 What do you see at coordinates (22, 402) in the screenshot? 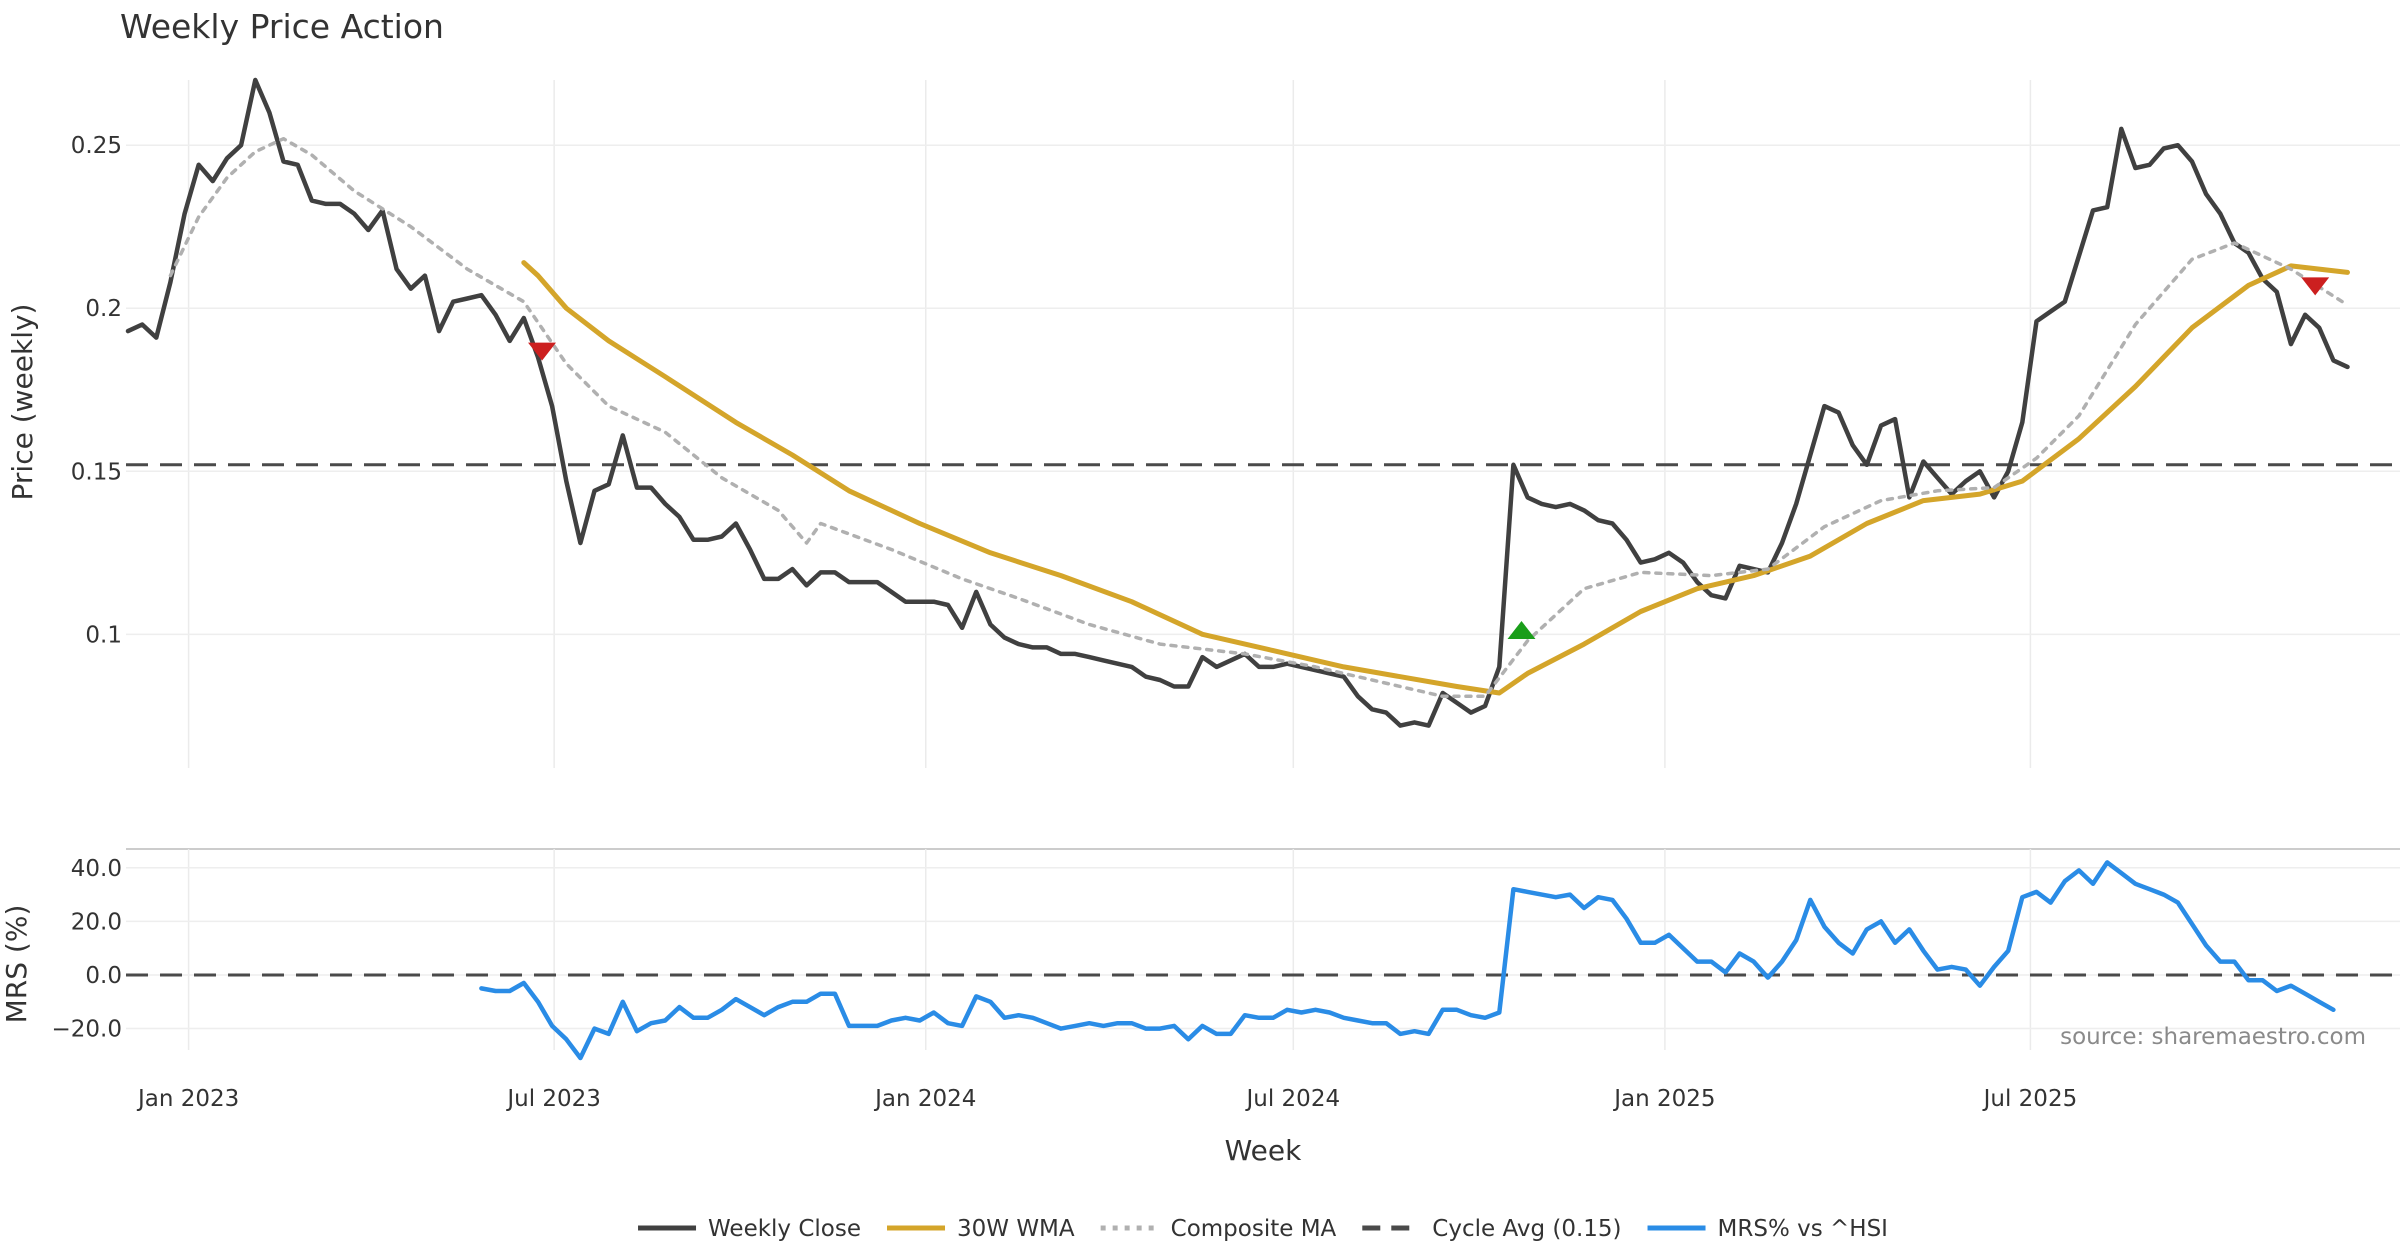
I see `price-y-axis-label: Price (weekly)` at bounding box center [22, 402].